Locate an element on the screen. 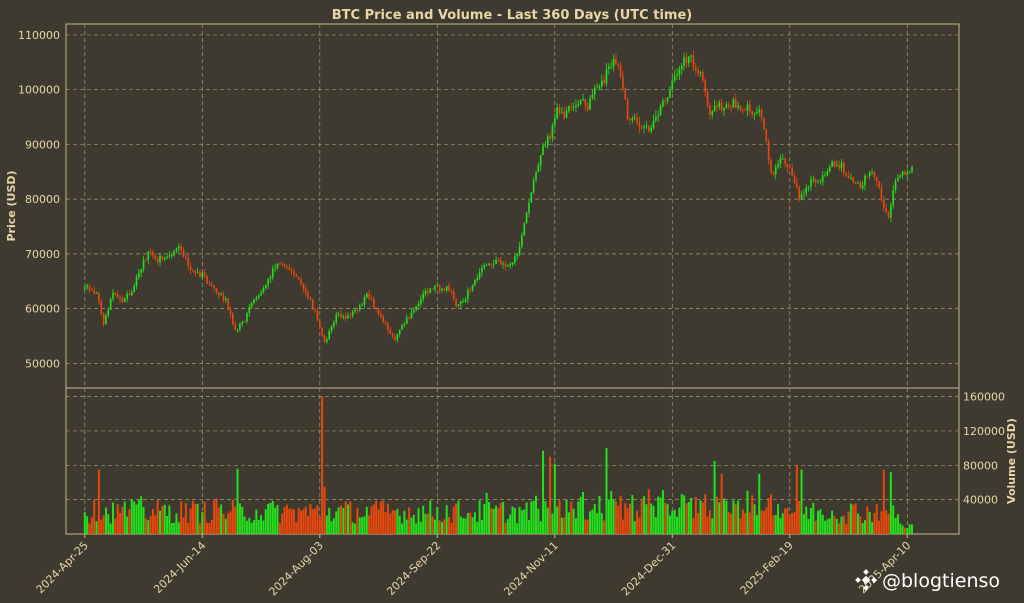  x-tick-label: 2025-Feb-19 is located at coordinates (767, 568).